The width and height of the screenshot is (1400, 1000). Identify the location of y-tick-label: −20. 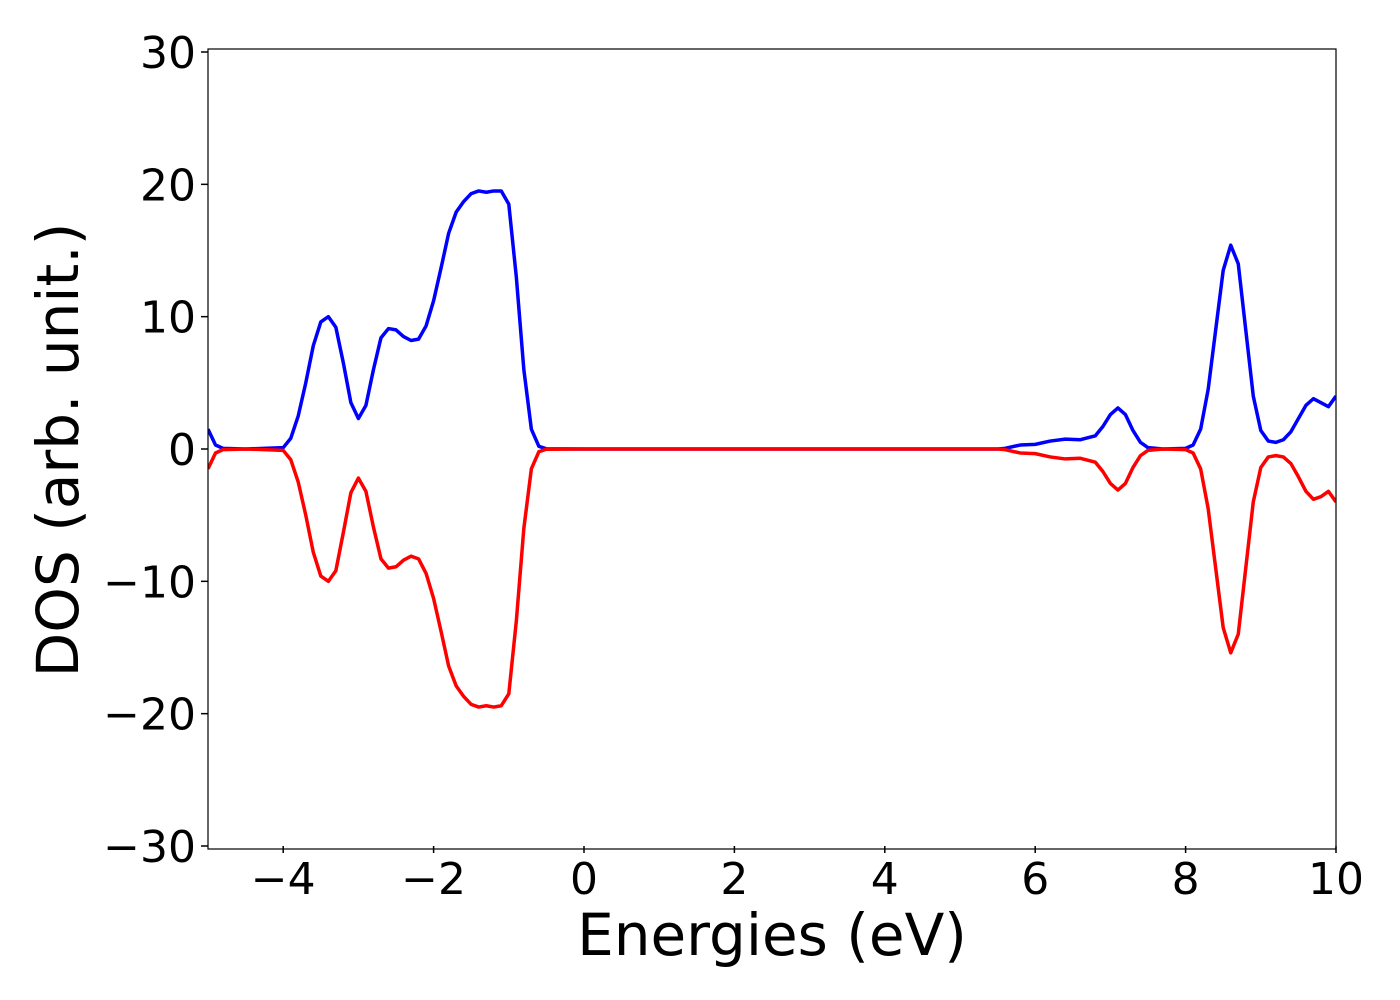
(149, 715).